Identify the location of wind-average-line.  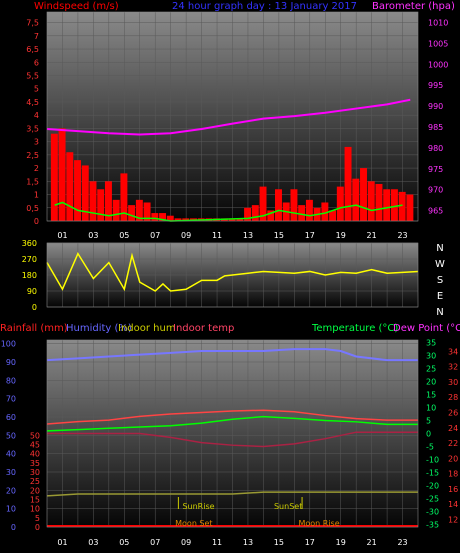
(228, 211).